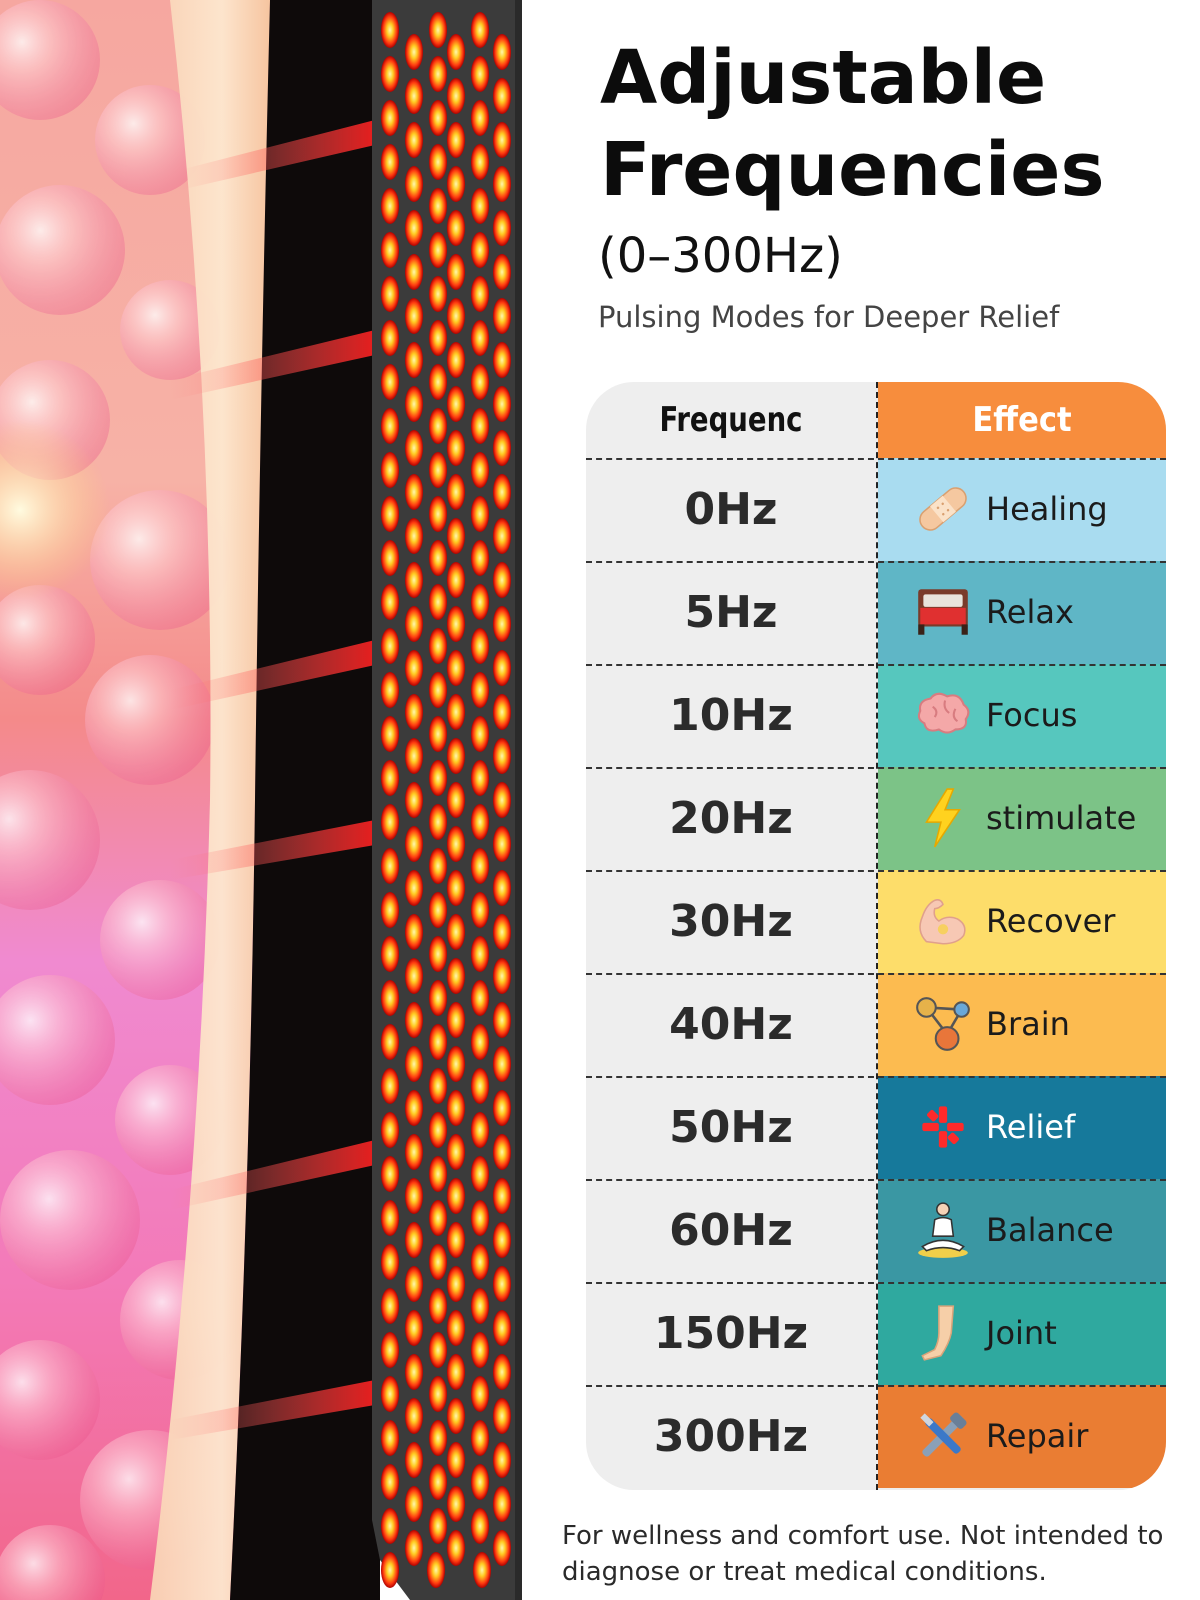 The height and width of the screenshot is (1600, 1200). I want to click on frequency-value: 20Hz, so click(731, 818).